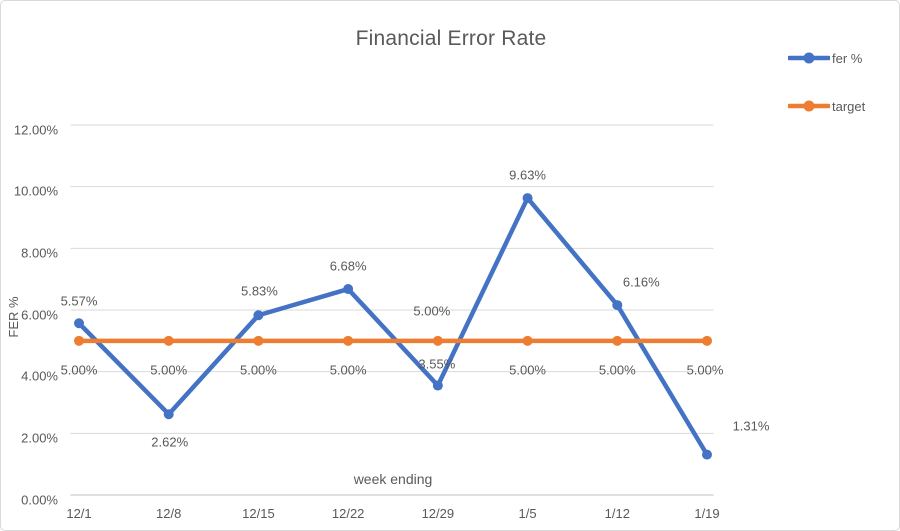 This screenshot has width=900, height=531. What do you see at coordinates (847, 58) in the screenshot?
I see `legend-label-fer: fer %` at bounding box center [847, 58].